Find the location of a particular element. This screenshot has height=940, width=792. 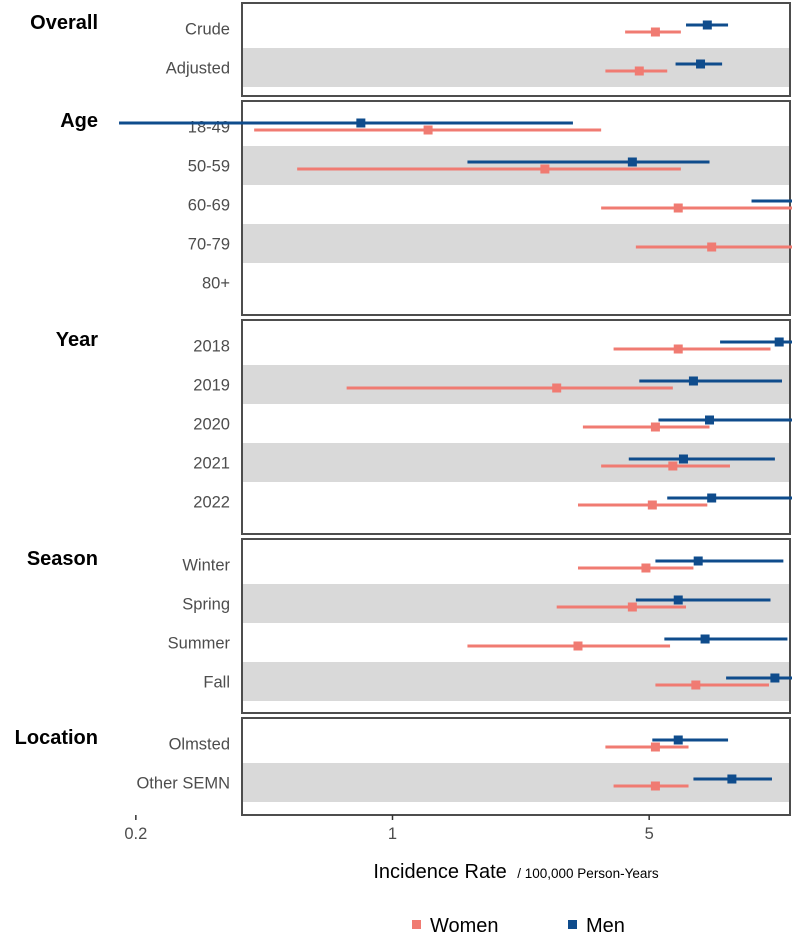

men-estimate-olmsted is located at coordinates (678, 740).